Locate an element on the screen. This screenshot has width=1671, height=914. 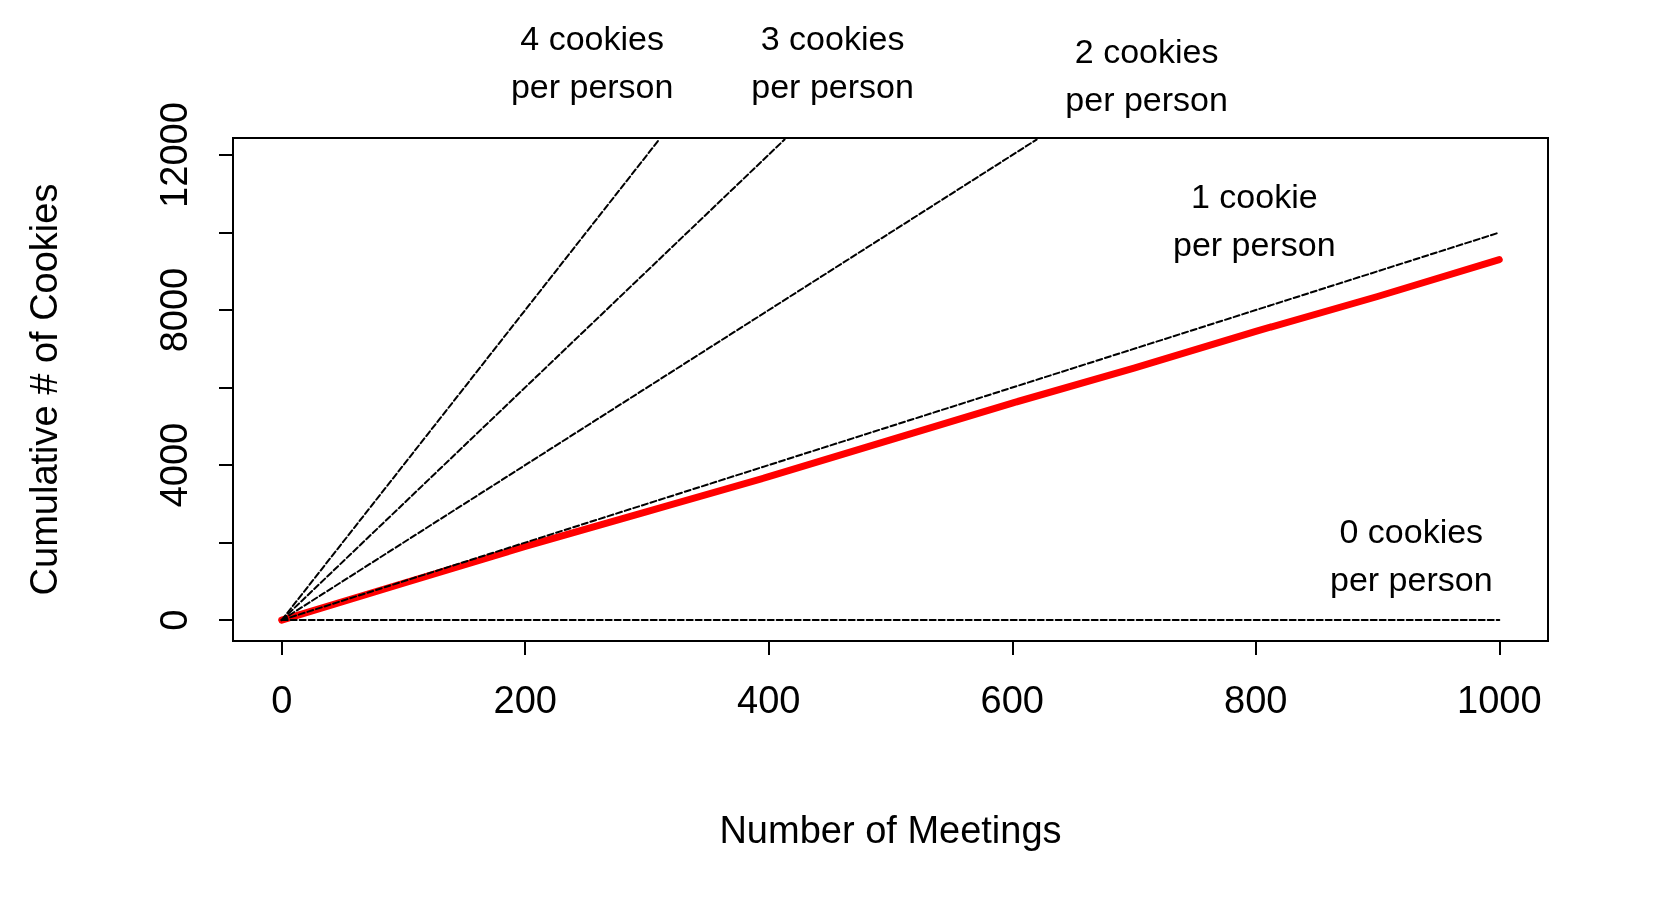
x-tick-label: 0 is located at coordinates (282, 700).